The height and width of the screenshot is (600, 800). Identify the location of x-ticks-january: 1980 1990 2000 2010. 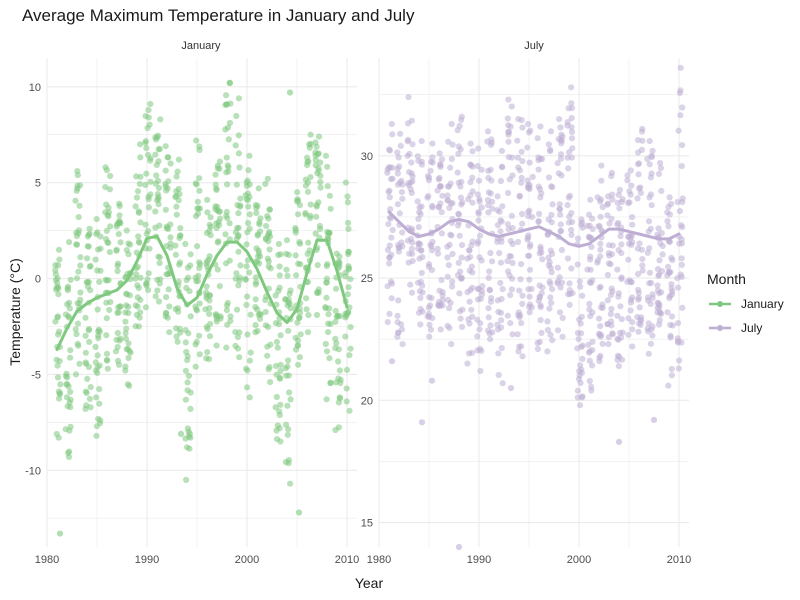
(197, 560).